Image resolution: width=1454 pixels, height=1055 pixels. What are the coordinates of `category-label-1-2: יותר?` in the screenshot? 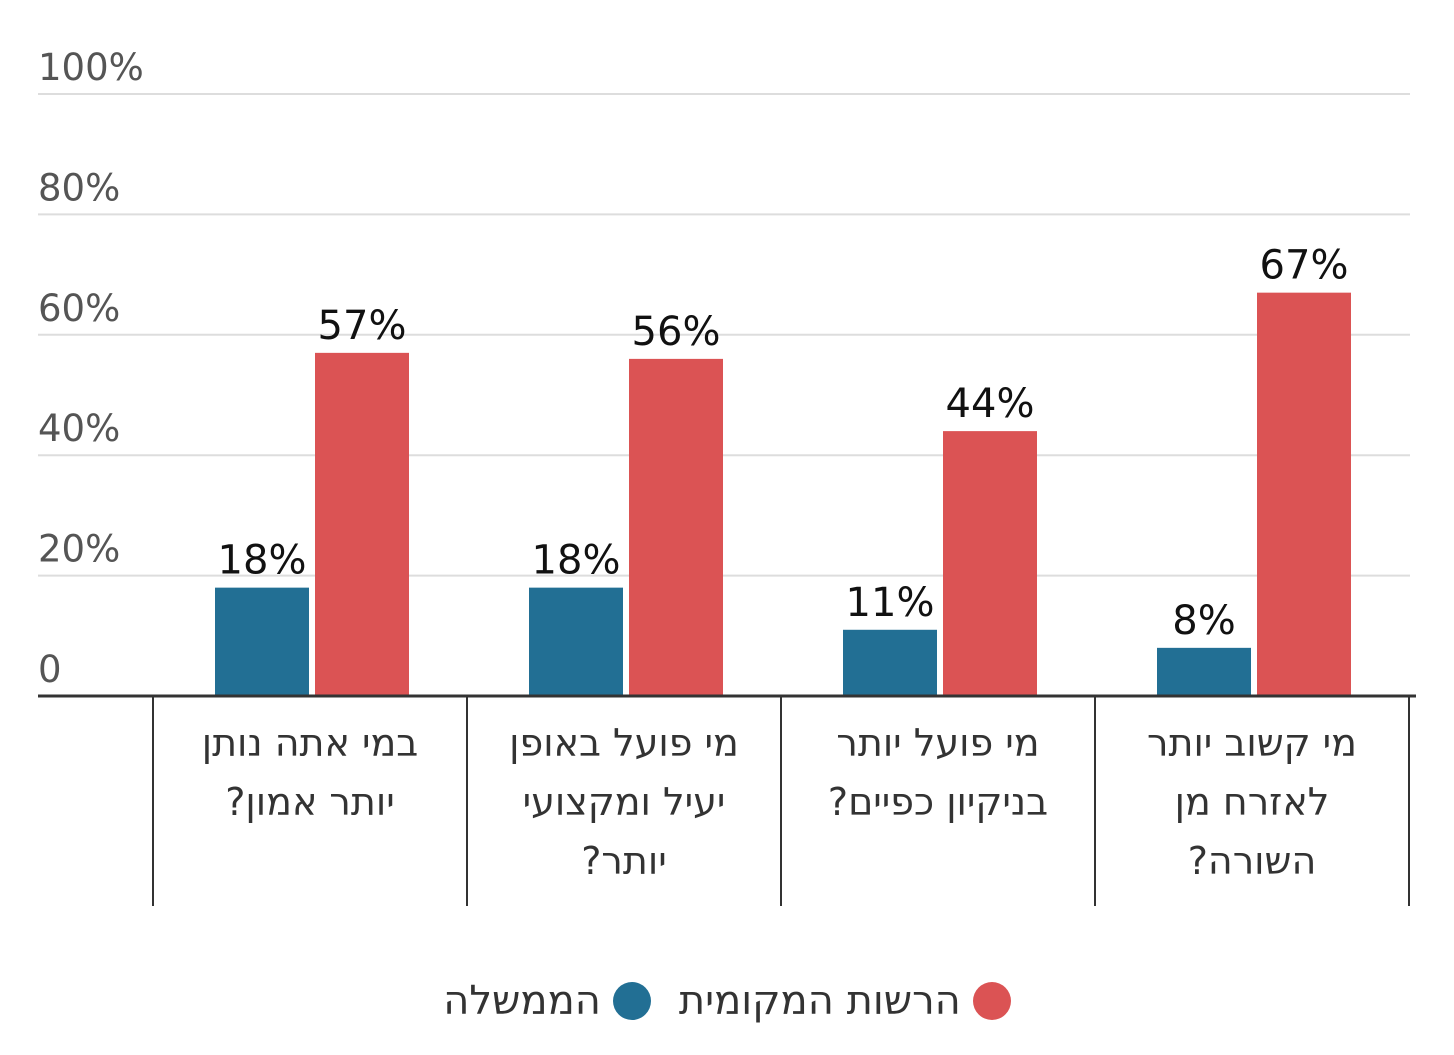 It's located at (623, 861).